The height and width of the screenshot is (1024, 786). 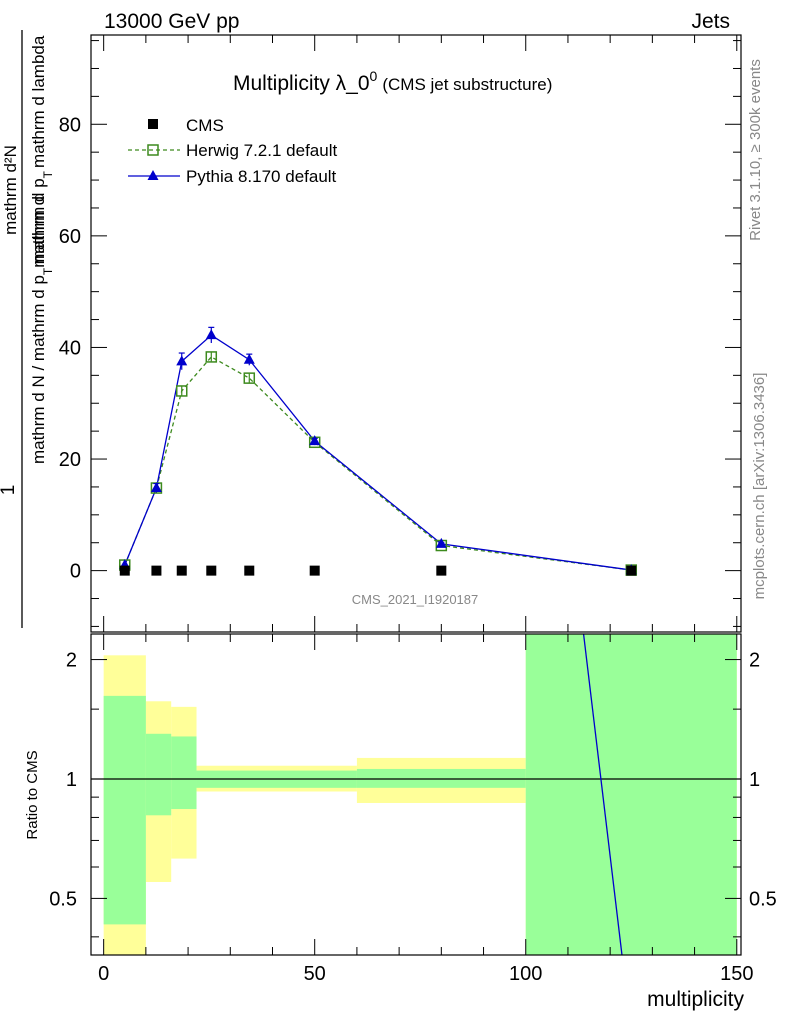 What do you see at coordinates (70, 460) in the screenshot?
I see `main-ytick-label: 20` at bounding box center [70, 460].